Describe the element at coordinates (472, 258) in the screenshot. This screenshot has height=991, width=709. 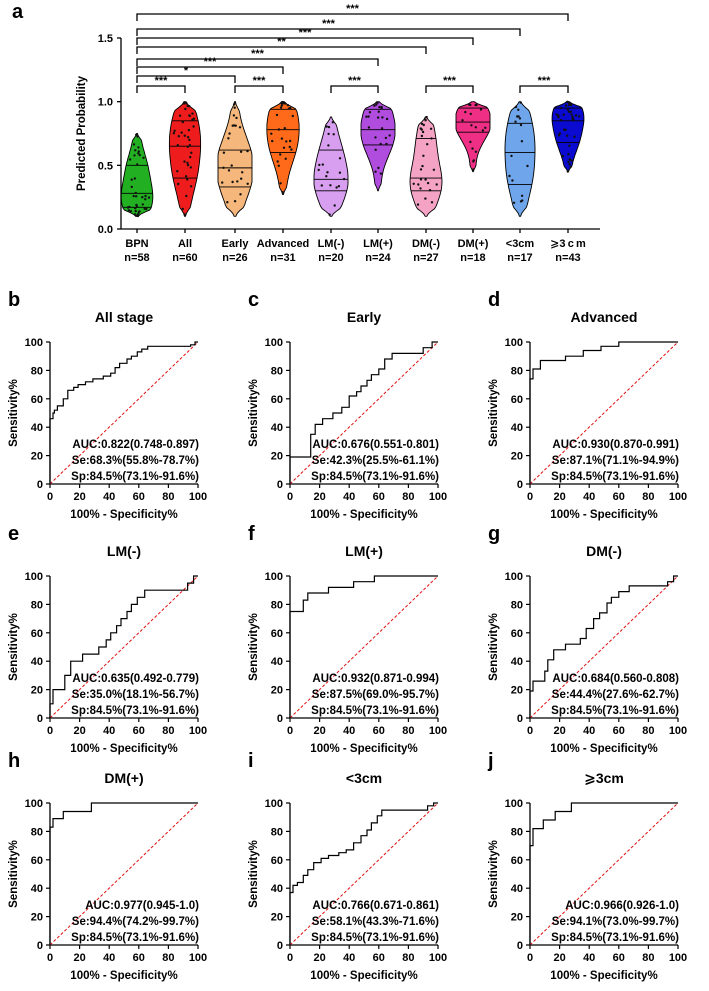
I see `violin-group-n: n=18` at that location.